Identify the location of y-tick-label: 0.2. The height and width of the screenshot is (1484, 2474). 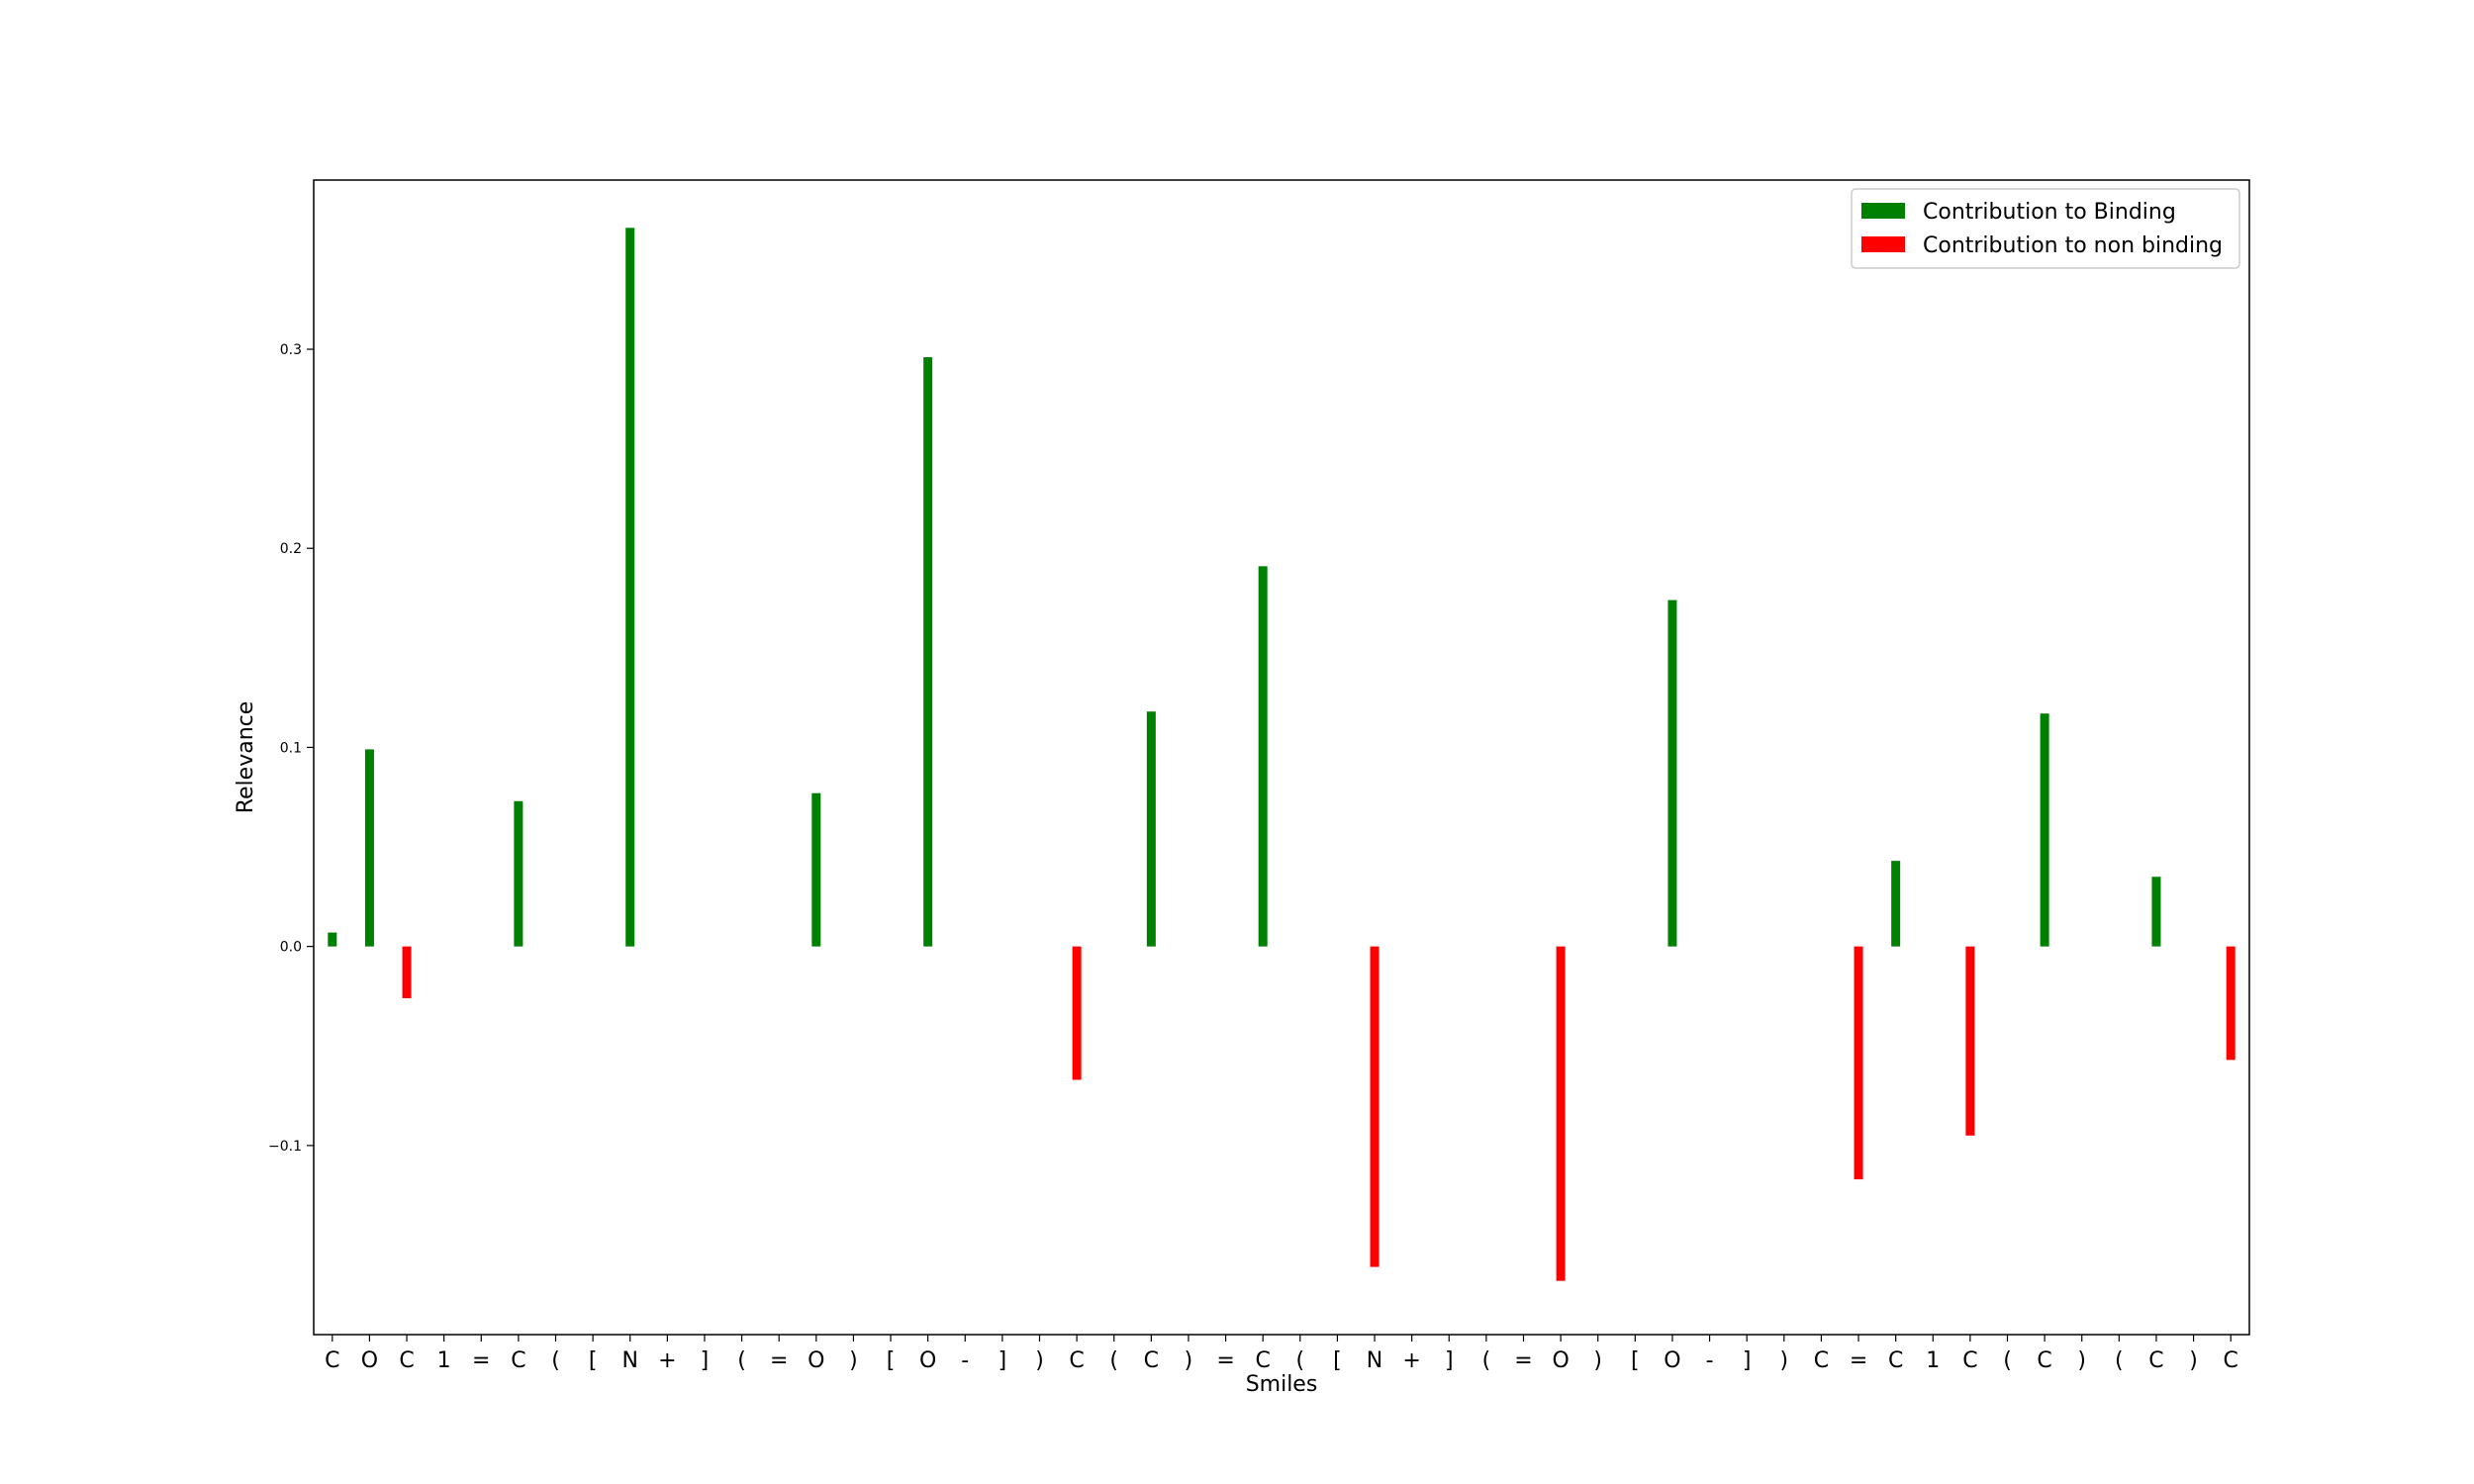
(291, 549).